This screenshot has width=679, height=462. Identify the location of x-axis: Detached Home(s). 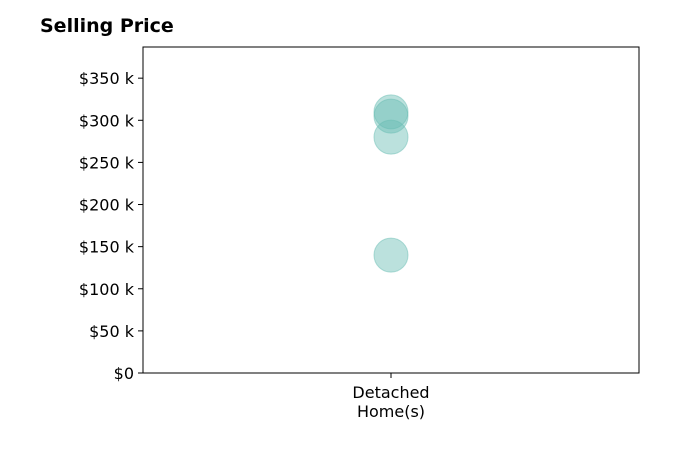
(391, 397).